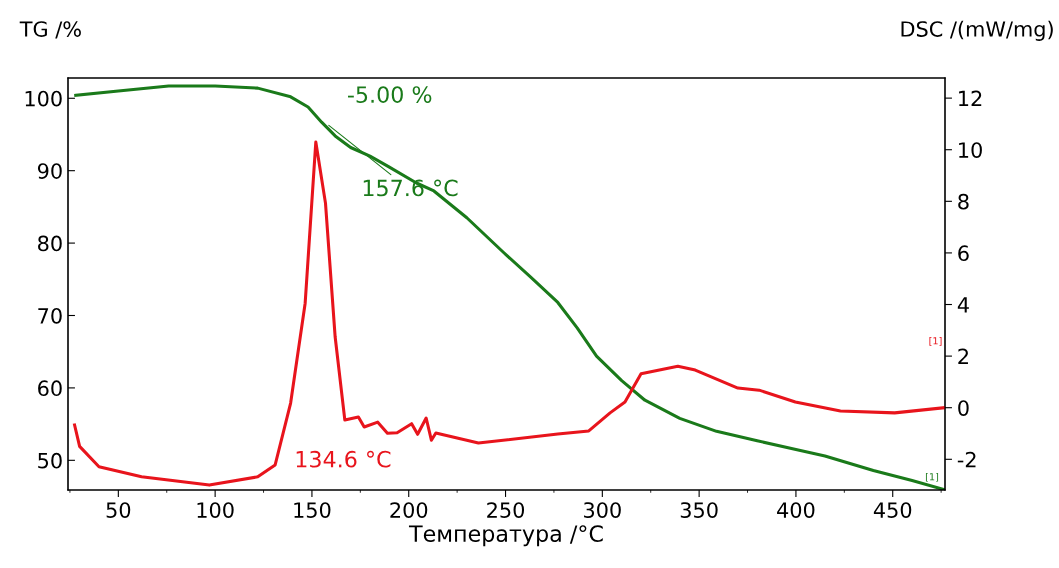 This screenshot has height=568, width=1059. I want to click on x-tick-label: 350, so click(699, 510).